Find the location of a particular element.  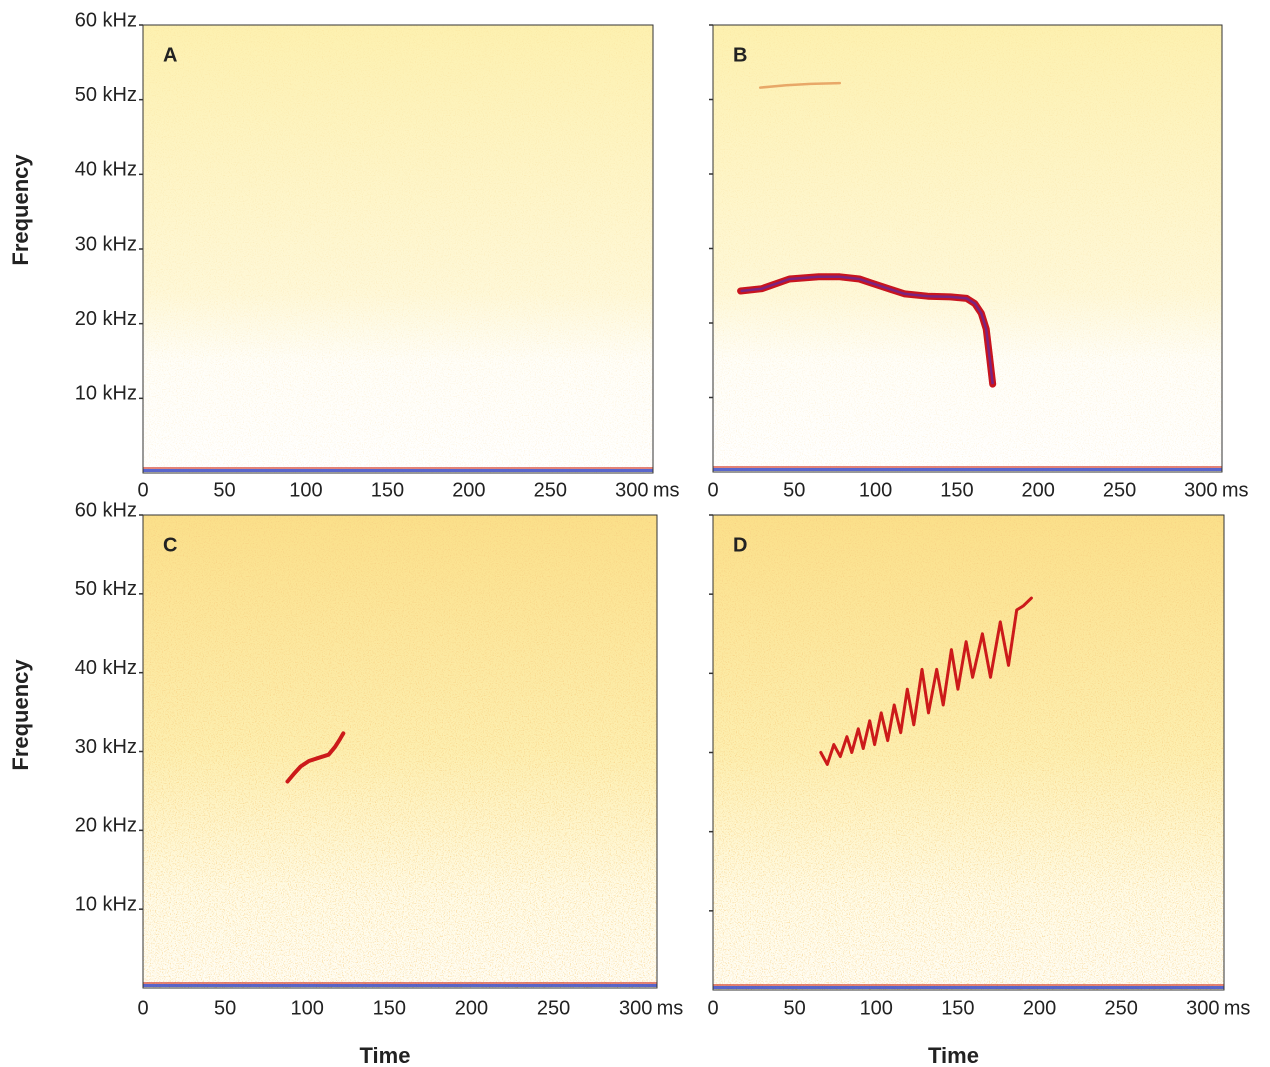

contour-core is located at coordinates (867, 330).